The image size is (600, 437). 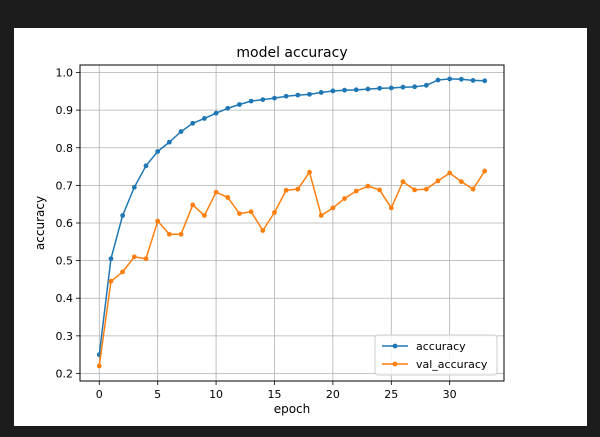 What do you see at coordinates (441, 346) in the screenshot?
I see `legend-label: accuracy` at bounding box center [441, 346].